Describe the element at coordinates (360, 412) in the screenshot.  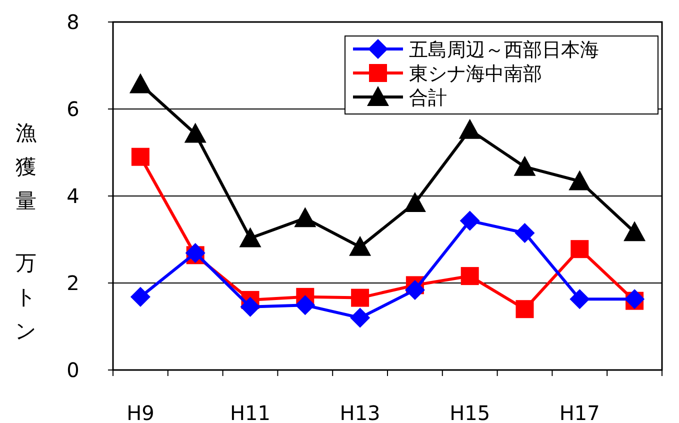
I see `x-tick-label: H13` at that location.